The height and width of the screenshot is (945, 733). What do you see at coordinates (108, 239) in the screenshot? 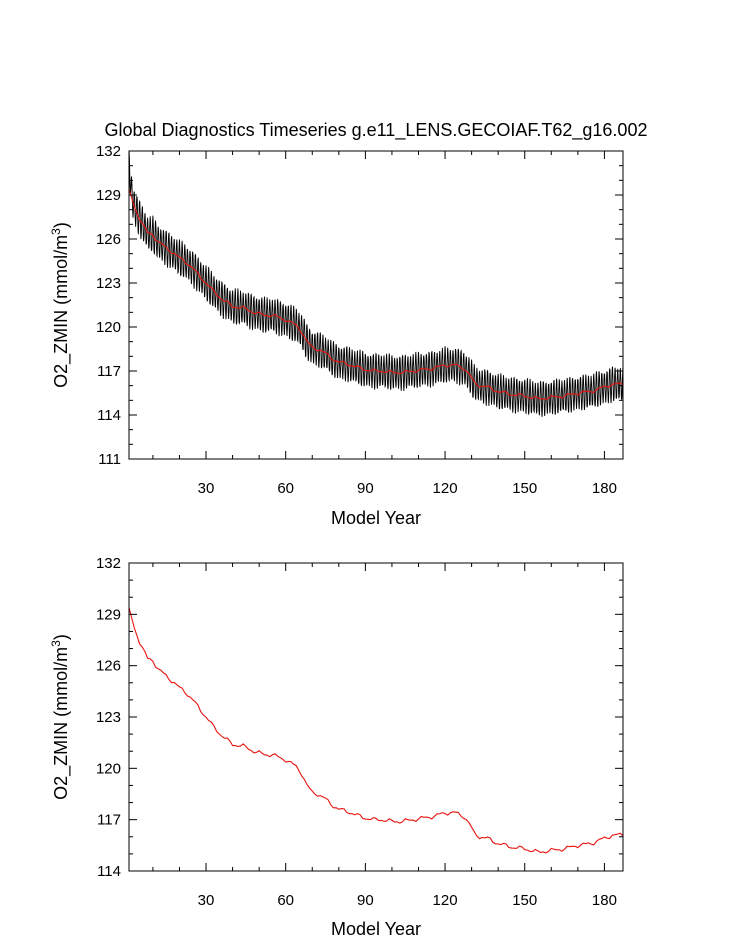
I see `top-y-tick-label-126: 126` at bounding box center [108, 239].